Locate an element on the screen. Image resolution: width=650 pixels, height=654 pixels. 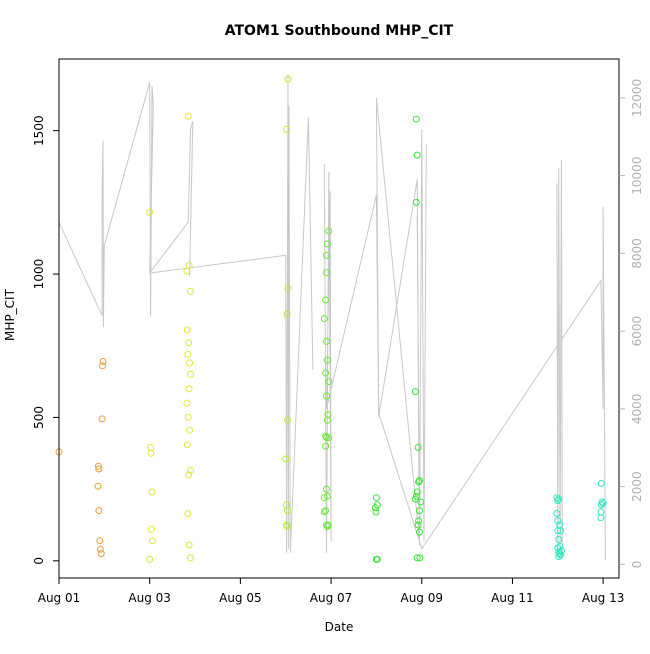
y-right-tick-label: 6000 is located at coordinates (637, 331).